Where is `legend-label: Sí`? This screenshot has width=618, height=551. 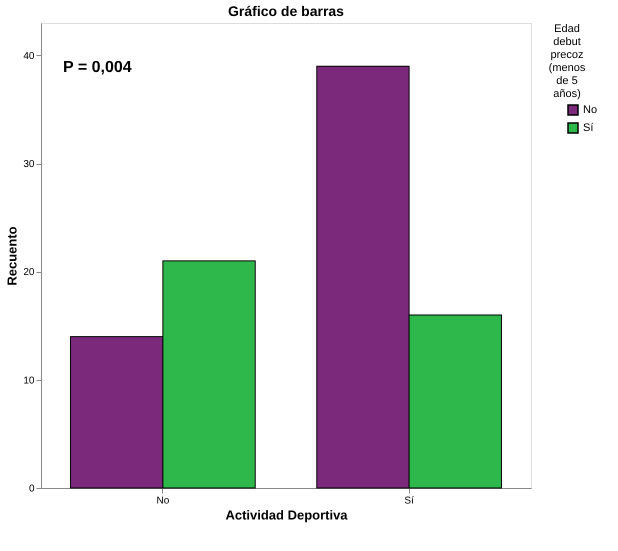
legend-label: Sí is located at coordinates (588, 128).